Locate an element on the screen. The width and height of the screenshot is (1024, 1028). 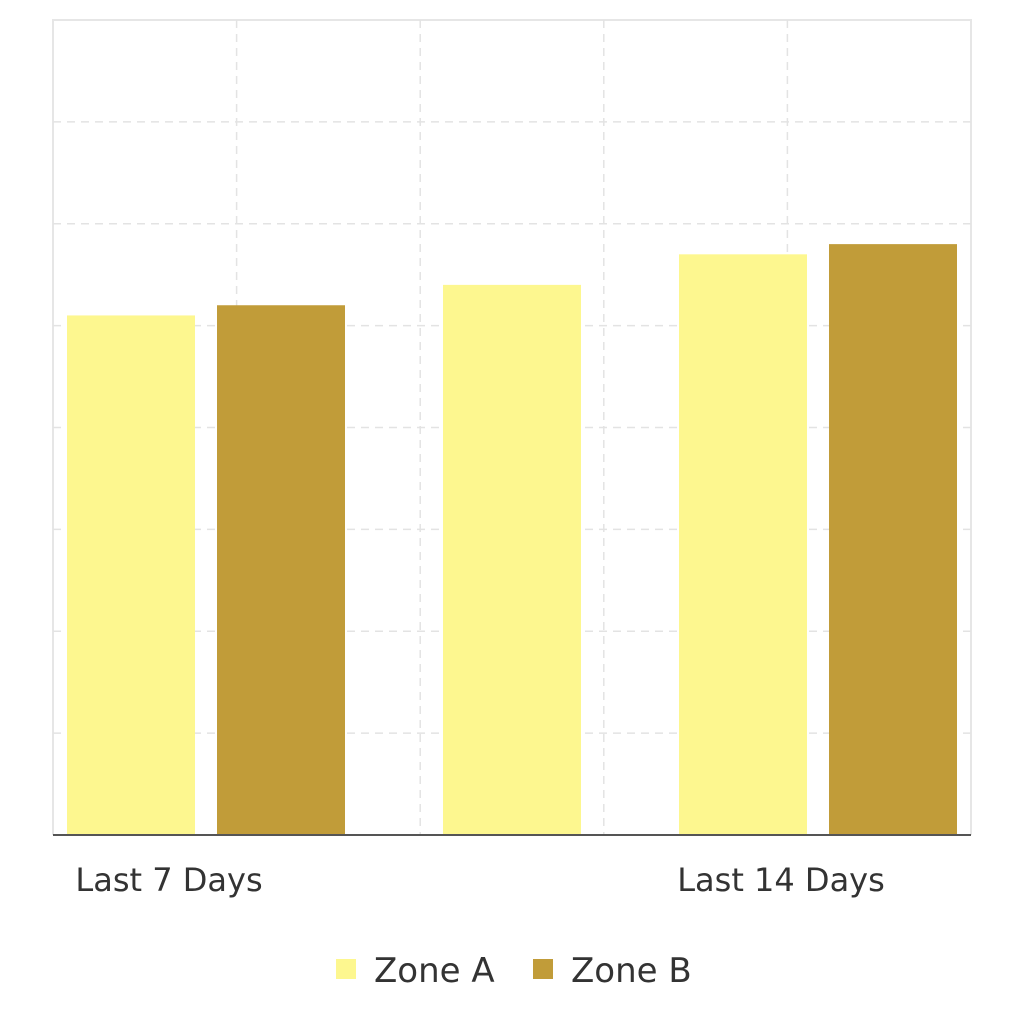
x-tick-label: Last 14 Days is located at coordinates (781, 880).